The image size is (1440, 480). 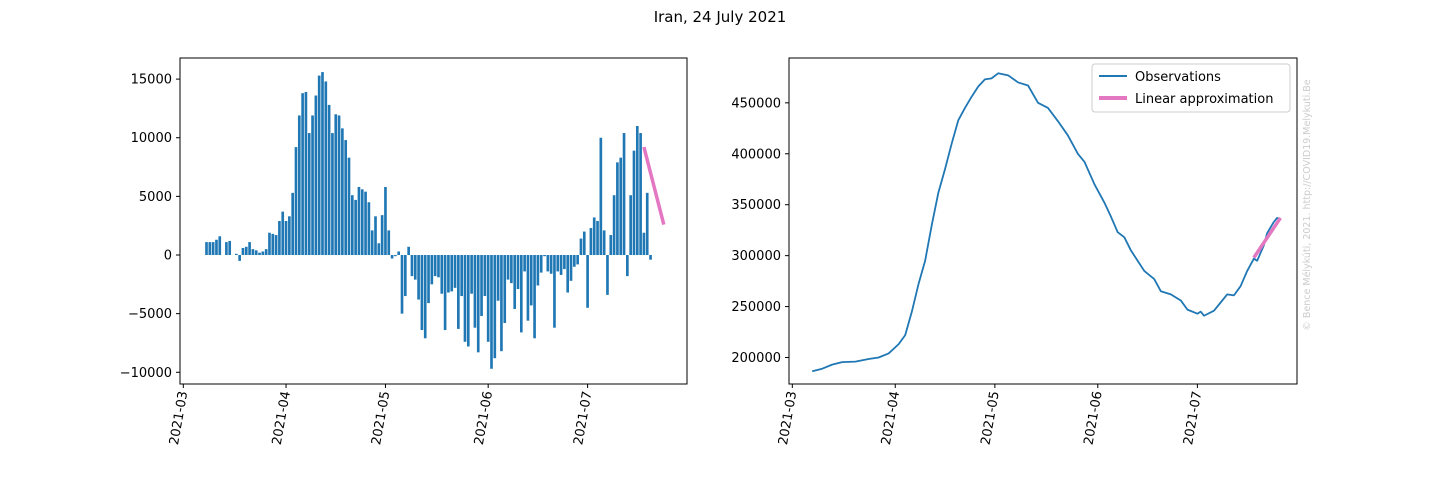 What do you see at coordinates (756, 154) in the screenshot?
I see `line-chart-y-tick-label: 400000` at bounding box center [756, 154].